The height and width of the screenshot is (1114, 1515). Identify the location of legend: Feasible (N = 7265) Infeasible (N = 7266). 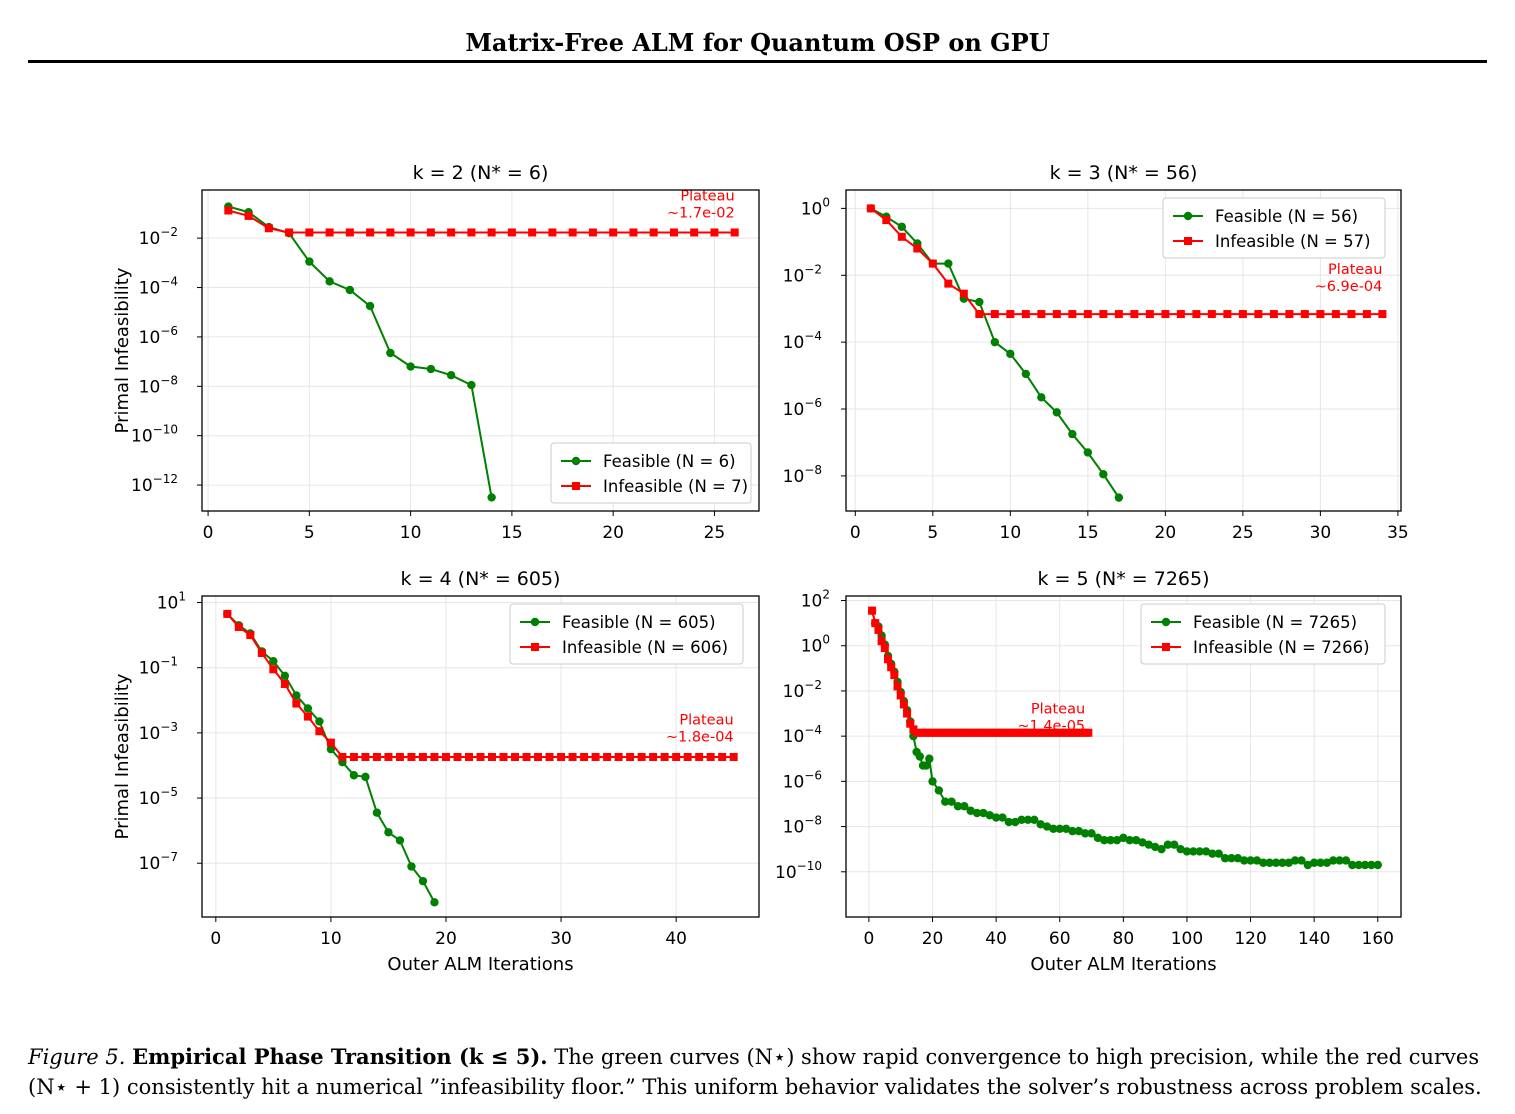
(1263, 634).